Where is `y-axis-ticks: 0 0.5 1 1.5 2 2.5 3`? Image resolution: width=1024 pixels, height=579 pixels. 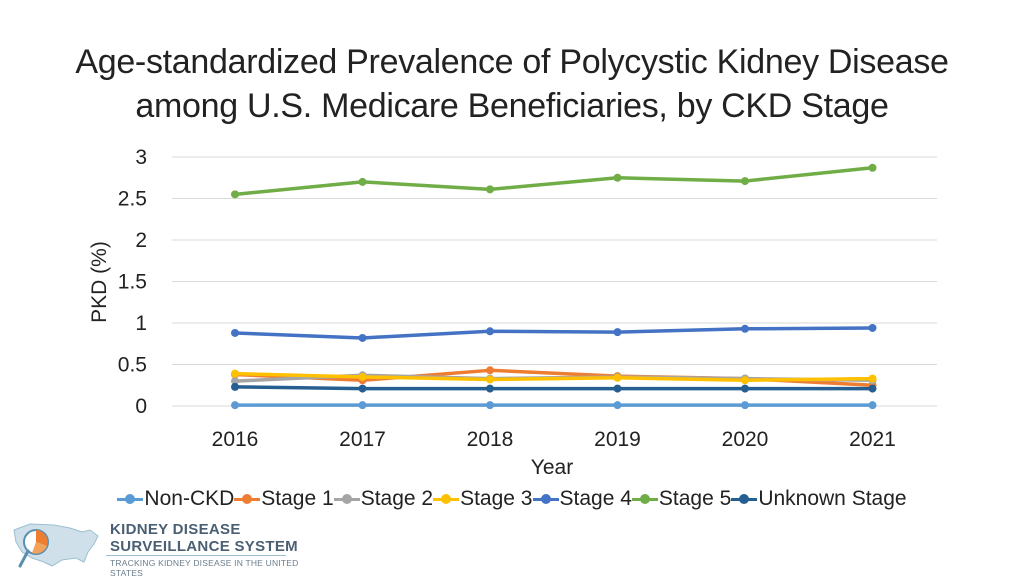
y-axis-ticks: 0 0.5 1 1.5 2 2.5 3 is located at coordinates (132, 282).